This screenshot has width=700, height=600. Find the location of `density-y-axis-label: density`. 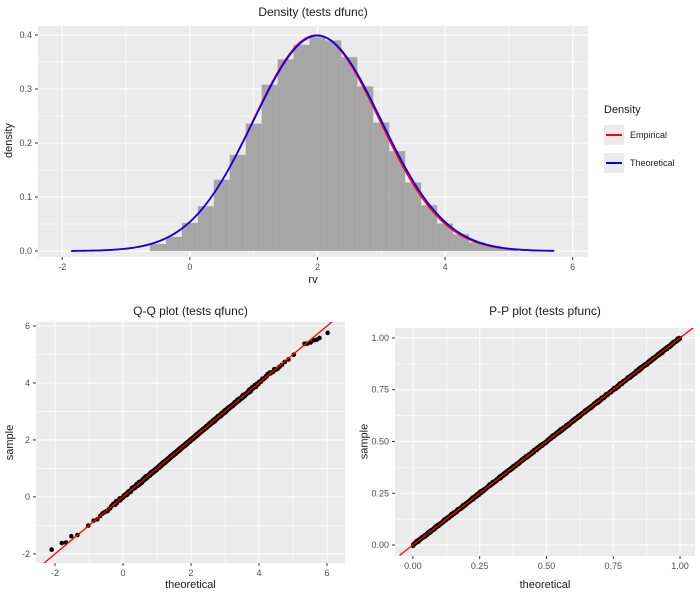

density-y-axis-label: density is located at coordinates (9, 140).